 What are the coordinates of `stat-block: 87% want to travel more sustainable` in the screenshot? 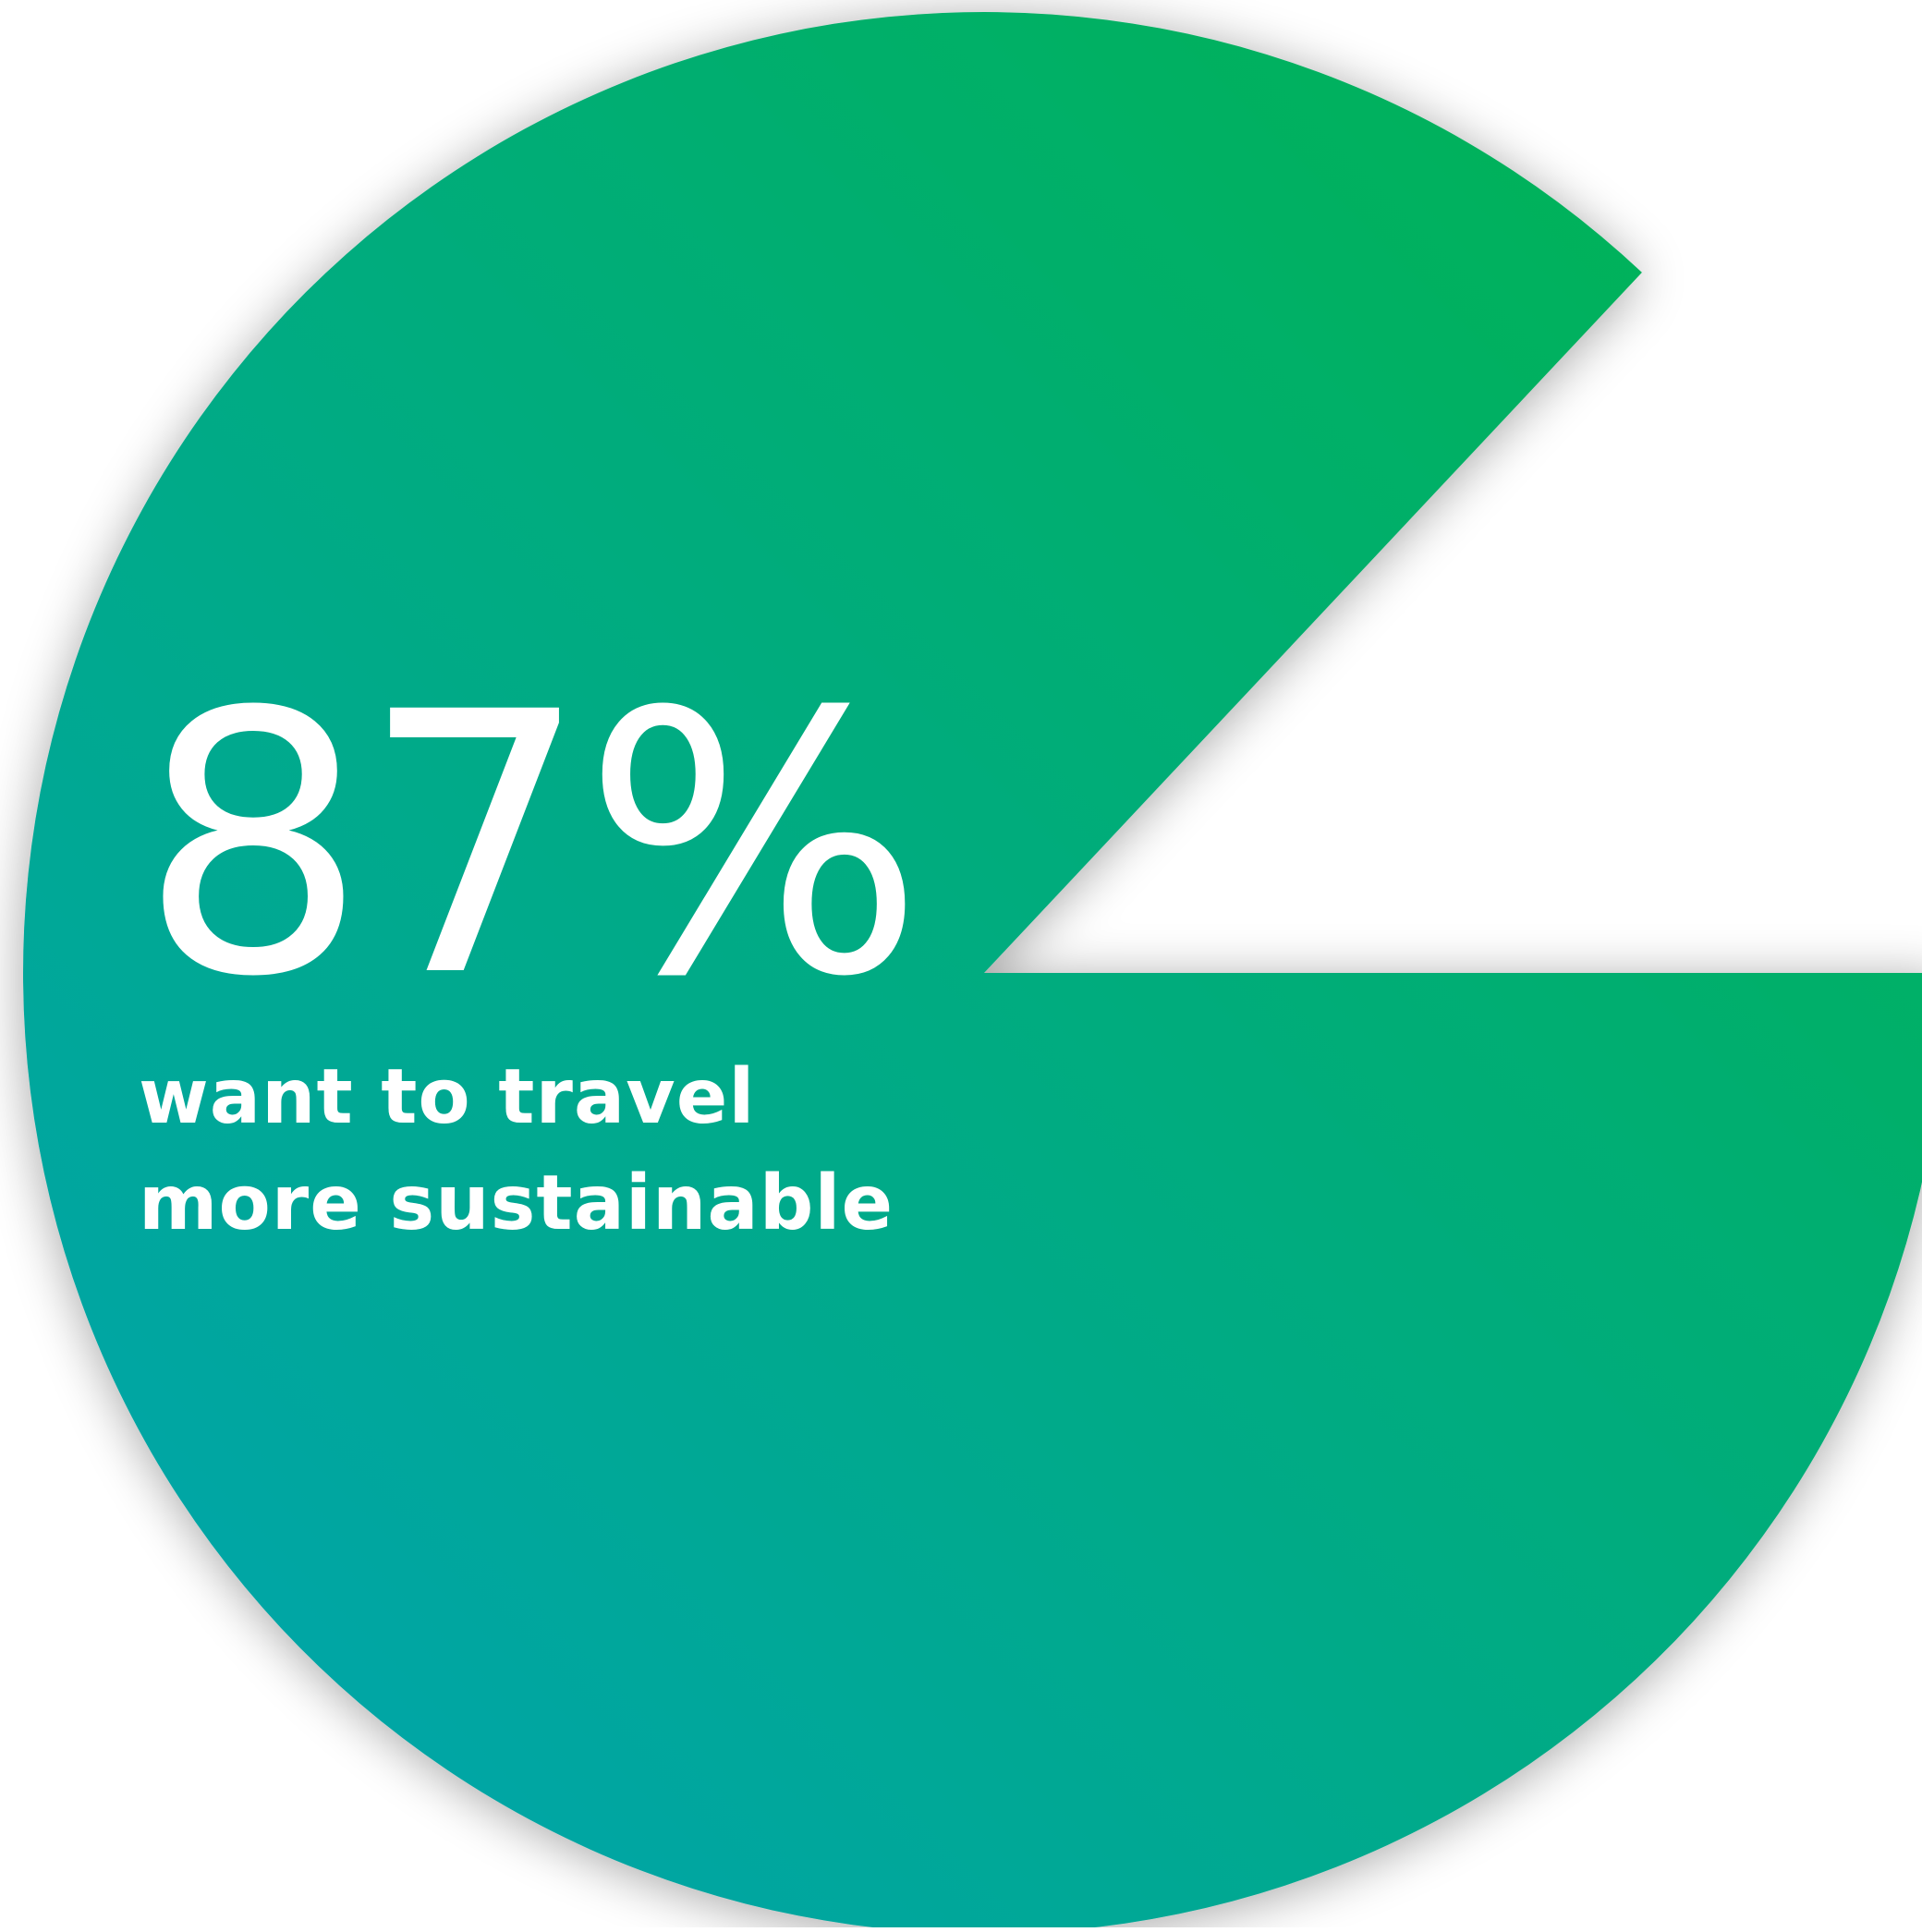 It's located at (532, 946).